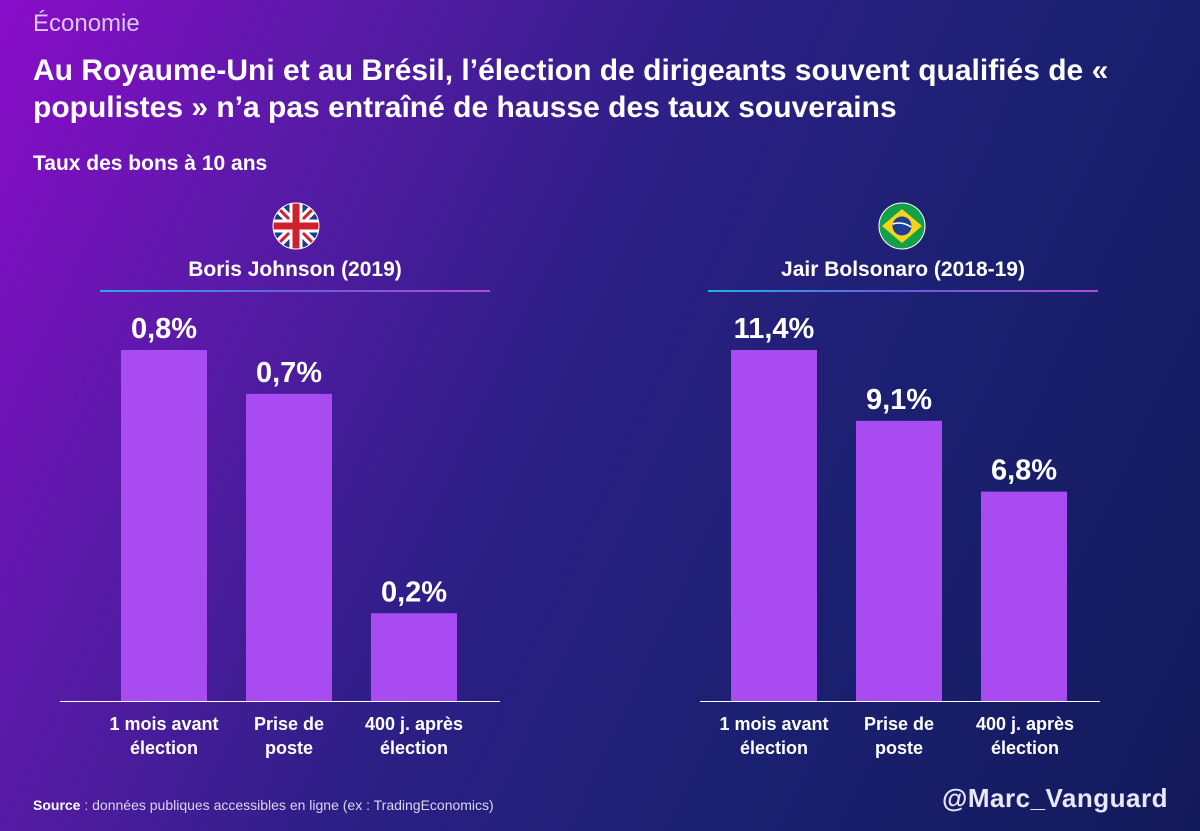 This screenshot has width=1200, height=831. Describe the element at coordinates (150, 163) in the screenshot. I see `chart-subtitle: Taux des bons à 10 ans` at that location.